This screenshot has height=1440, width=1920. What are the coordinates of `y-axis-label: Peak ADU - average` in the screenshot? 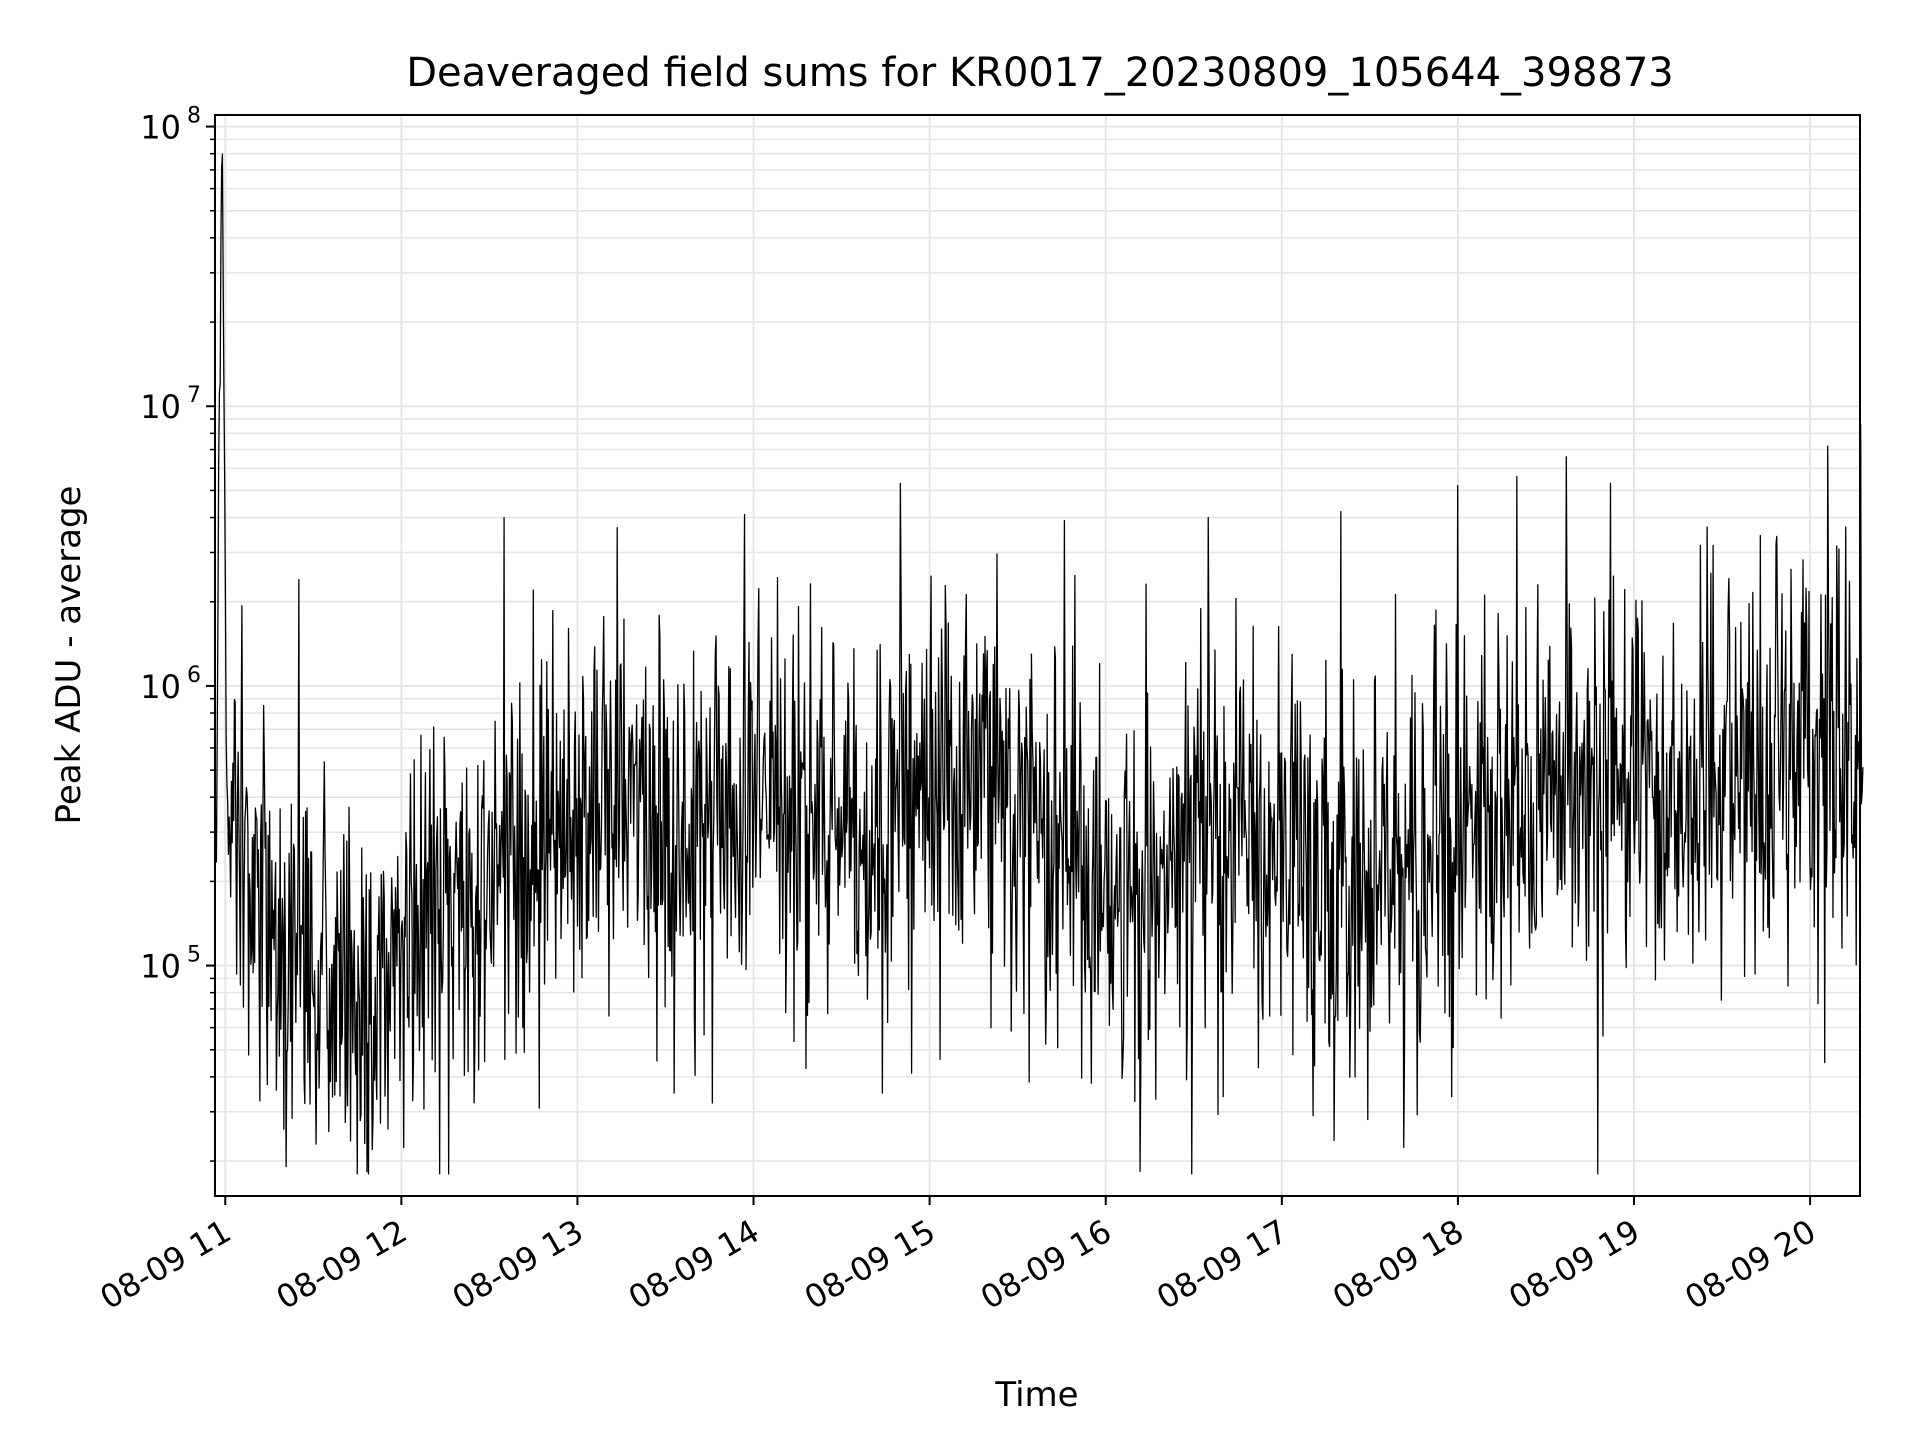 It's located at (69, 655).